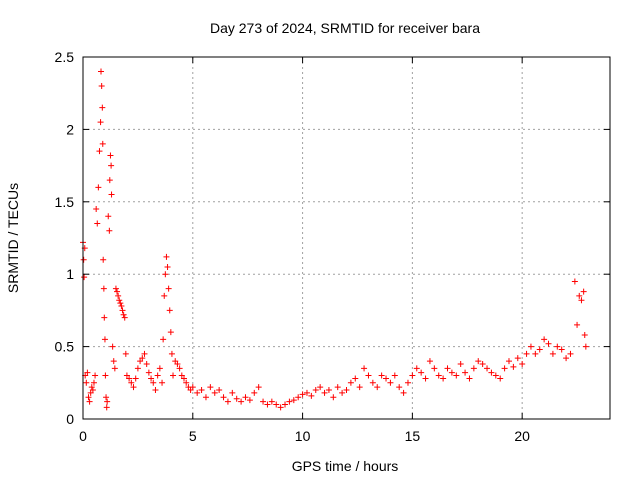 The image size is (640, 480). I want to click on y-tick-label: 1.5, so click(65, 202).